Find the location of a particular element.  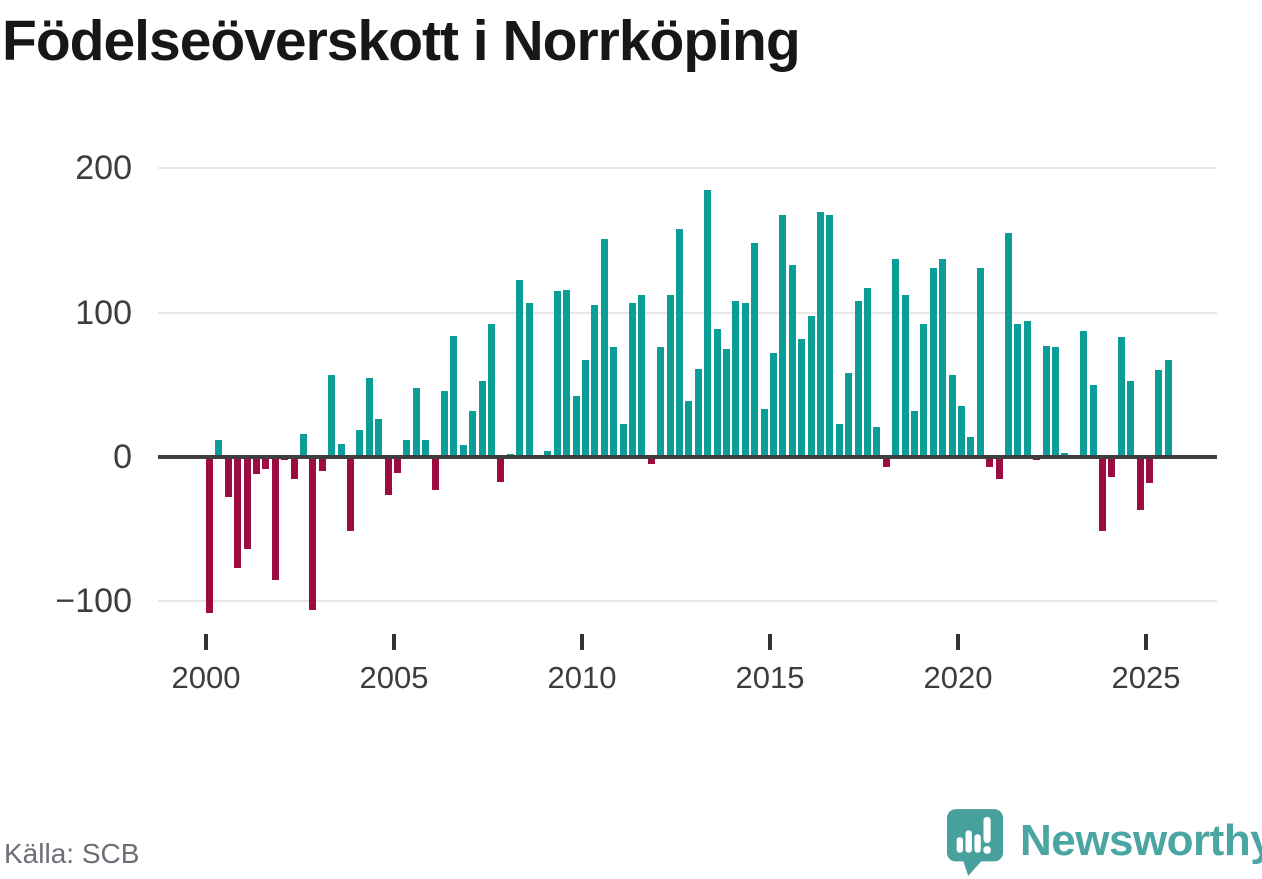

newsworthy-logo-icon is located at coordinates (975, 842).